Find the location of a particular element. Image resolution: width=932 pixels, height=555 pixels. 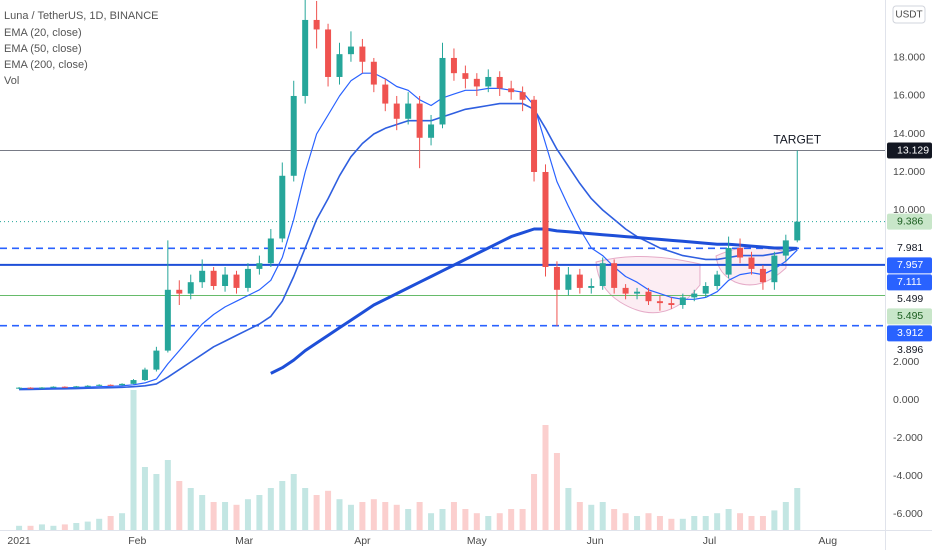

annotation: TARGET is located at coordinates (797, 140).